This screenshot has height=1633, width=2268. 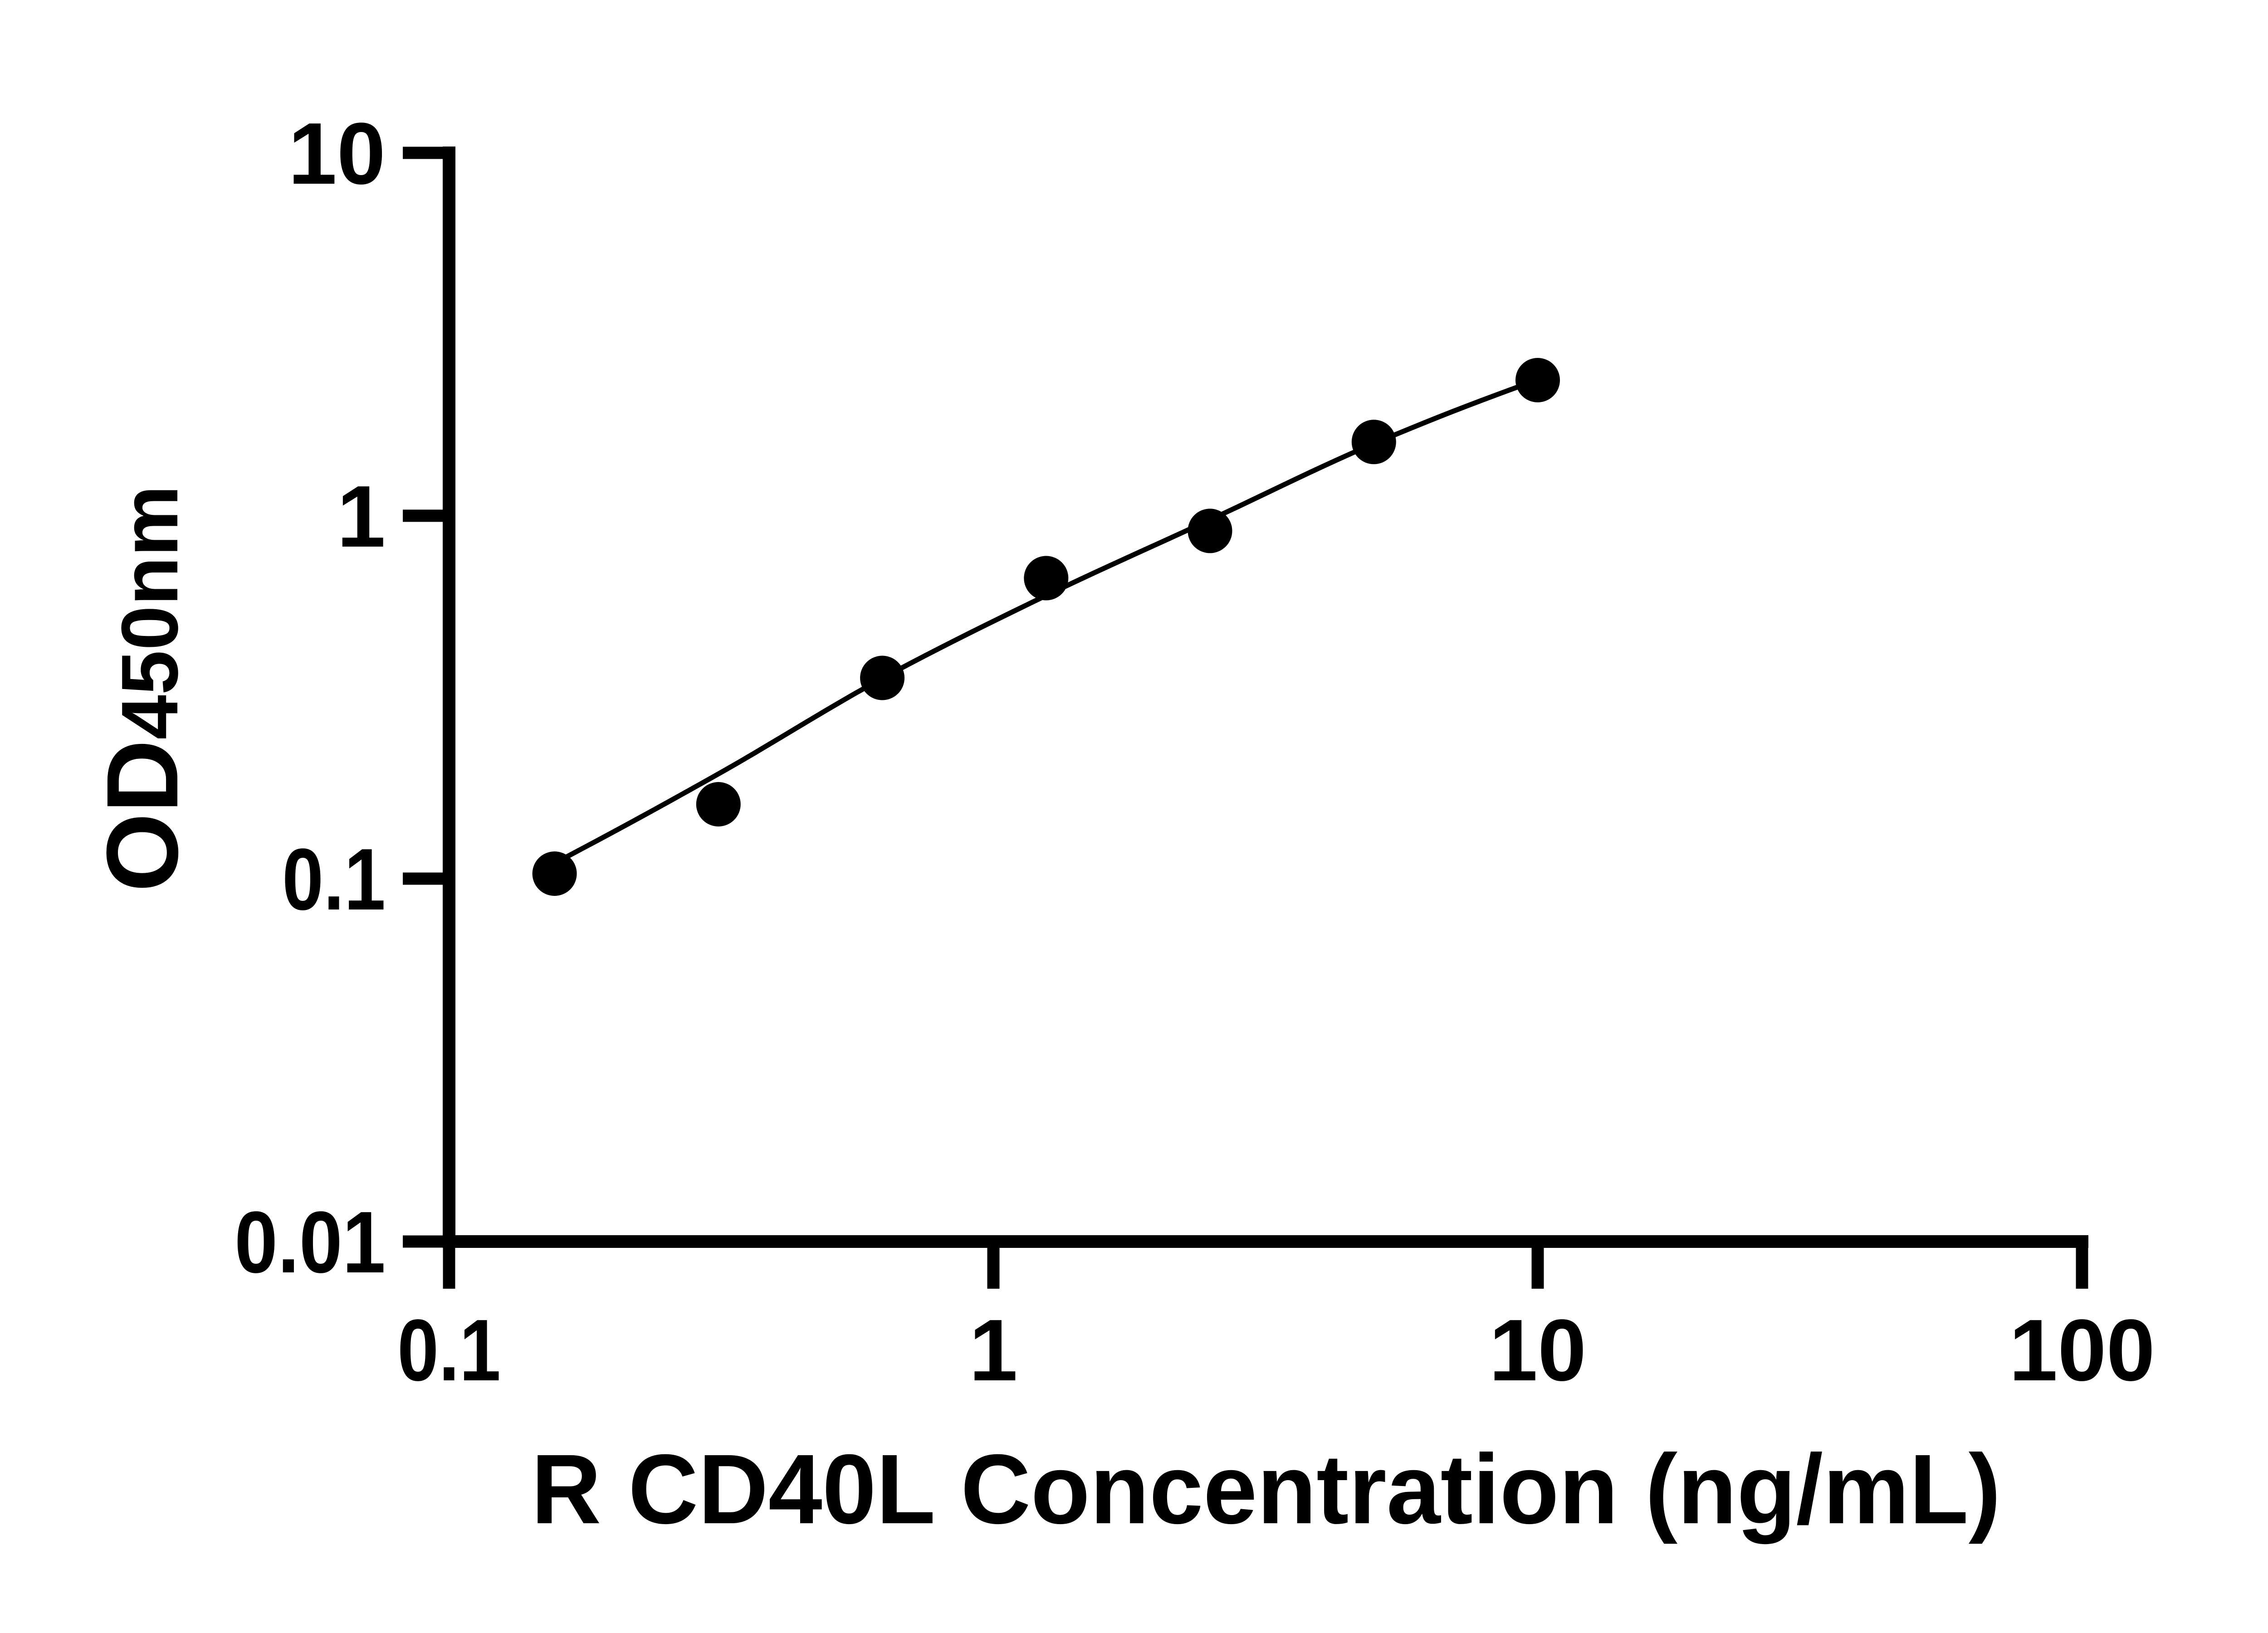 I want to click on svg-text: 0.01, so click(x=311, y=1242).